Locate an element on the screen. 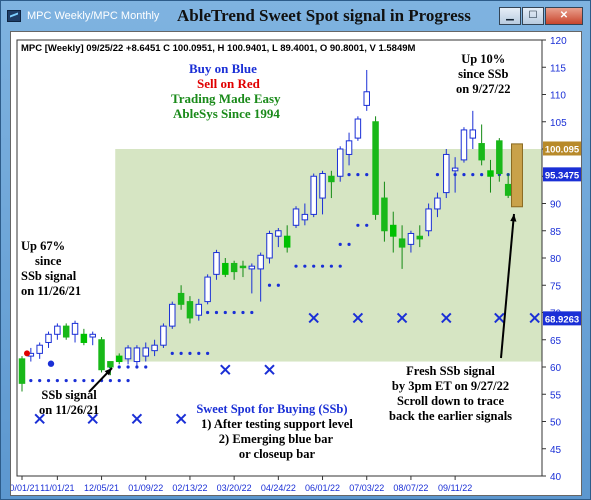 The image size is (591, 500). x-tick-label: 02/13/22 is located at coordinates (189, 488).